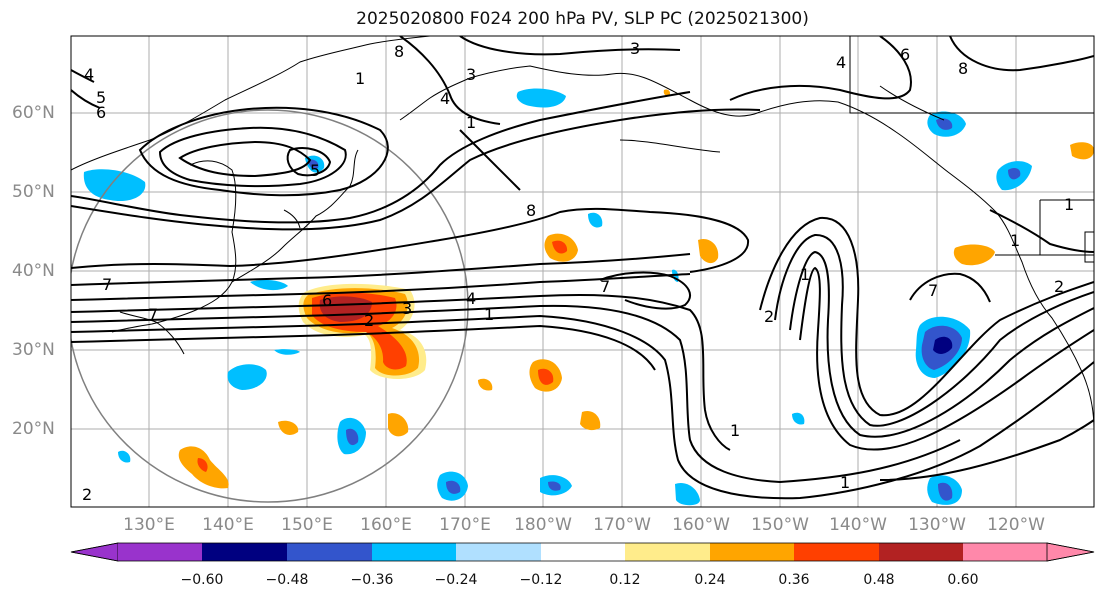 Image resolution: width=1105 pixels, height=601 pixels. What do you see at coordinates (780, 525) in the screenshot?
I see `lon-label: 150°W` at bounding box center [780, 525].